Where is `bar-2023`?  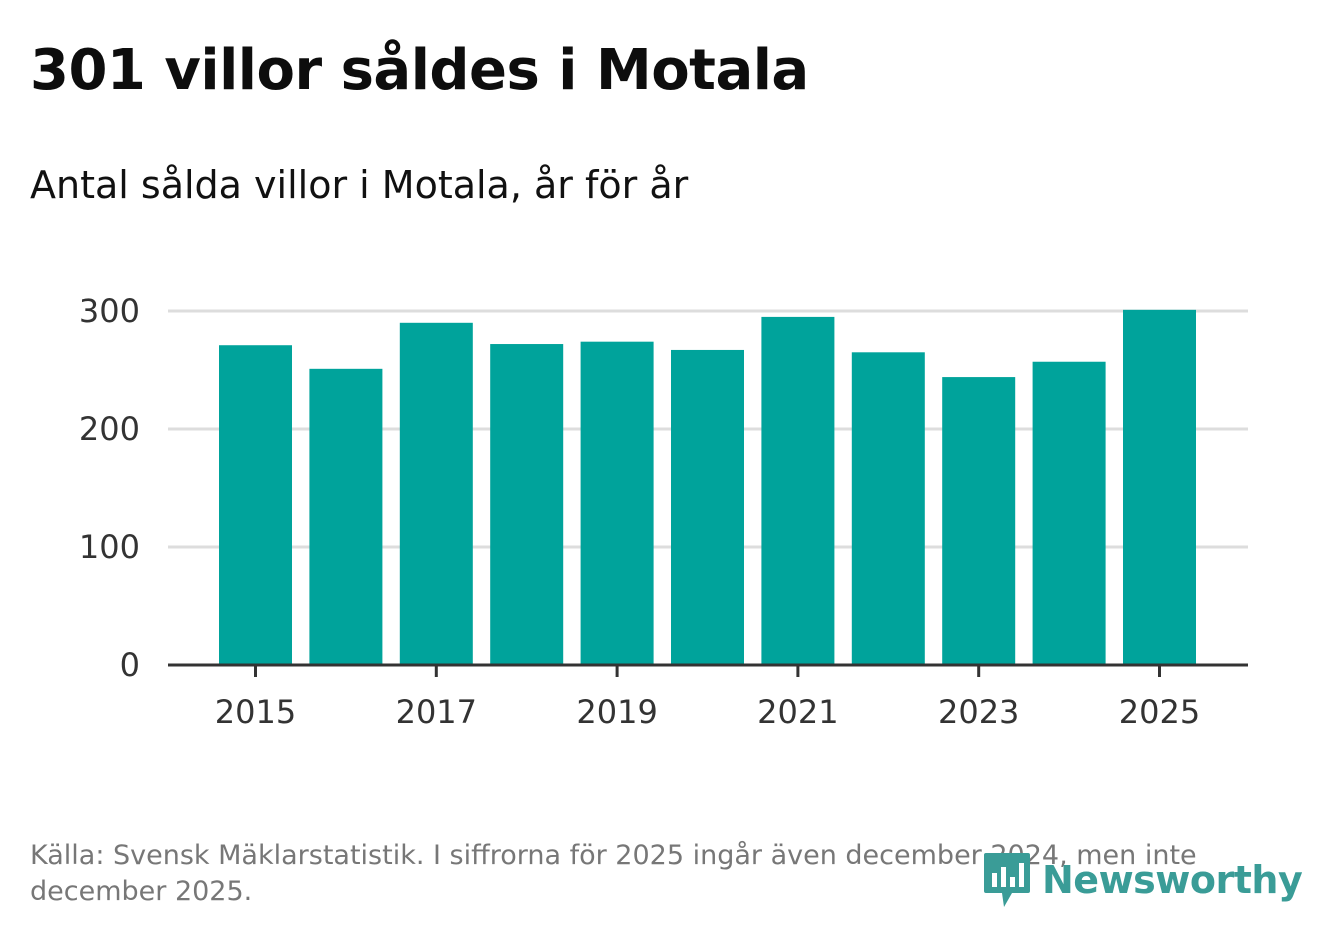 bar-2023 is located at coordinates (979, 521).